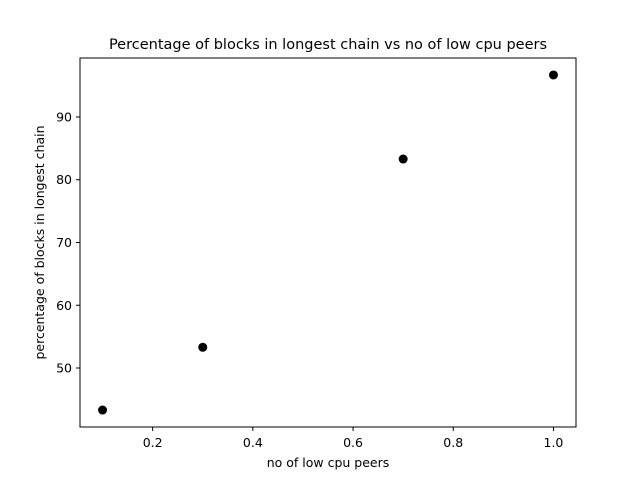 This screenshot has height=480, width=640. Describe the element at coordinates (64, 179) in the screenshot. I see `y-tick-label: 80` at that location.